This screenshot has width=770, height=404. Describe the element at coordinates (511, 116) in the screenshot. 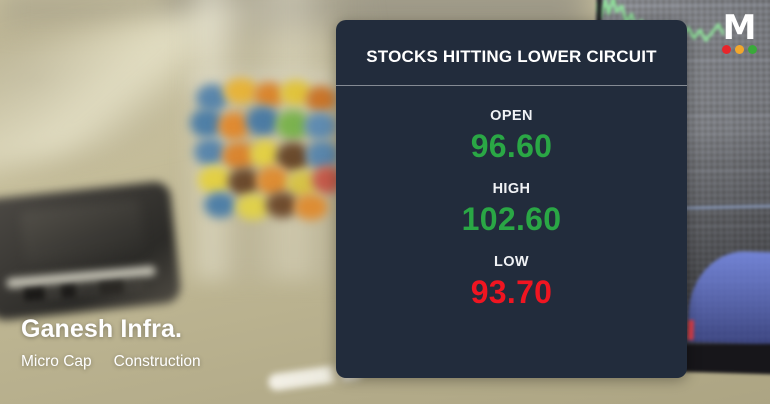

I see `stat-label: OPEN` at that location.